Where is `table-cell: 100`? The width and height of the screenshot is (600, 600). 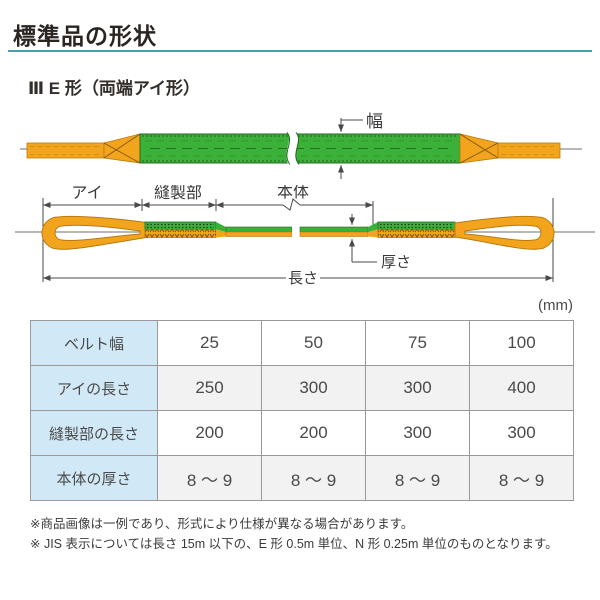
table-cell: 100 is located at coordinates (522, 343).